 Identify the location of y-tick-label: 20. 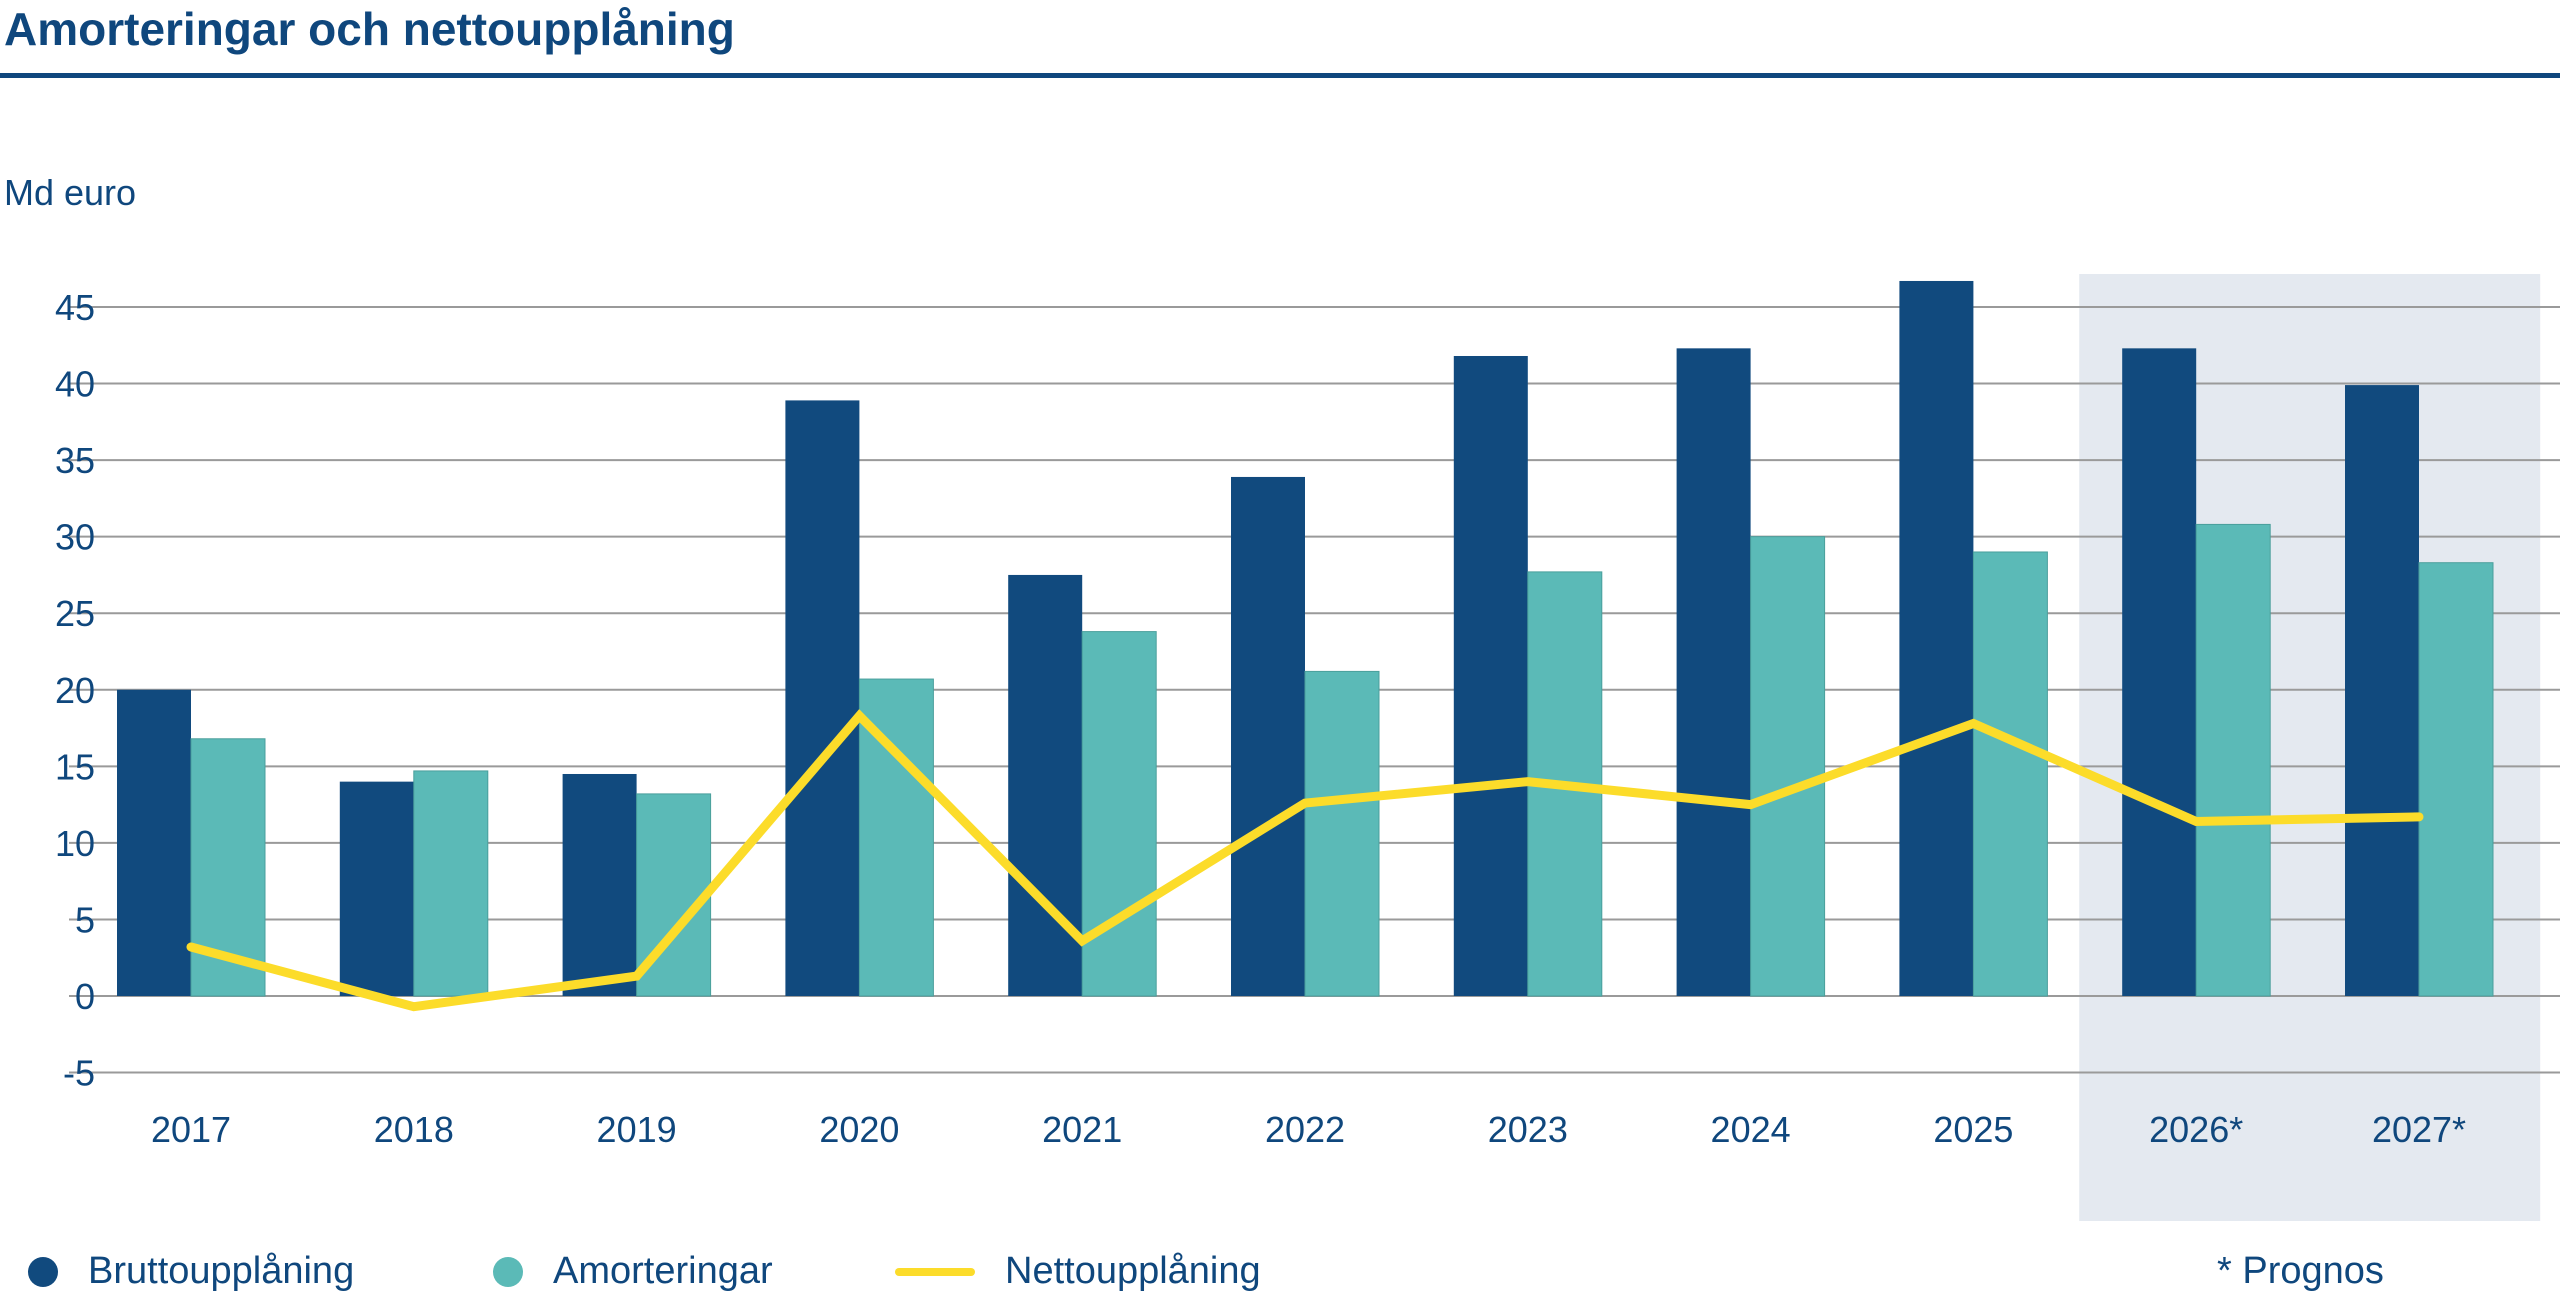
(75, 690).